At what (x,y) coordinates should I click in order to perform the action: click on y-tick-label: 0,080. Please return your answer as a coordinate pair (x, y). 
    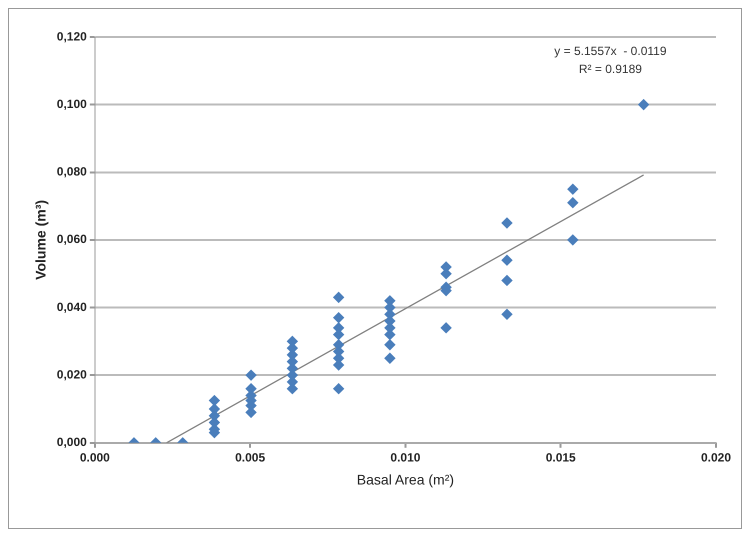
    Looking at the image, I should click on (72, 171).